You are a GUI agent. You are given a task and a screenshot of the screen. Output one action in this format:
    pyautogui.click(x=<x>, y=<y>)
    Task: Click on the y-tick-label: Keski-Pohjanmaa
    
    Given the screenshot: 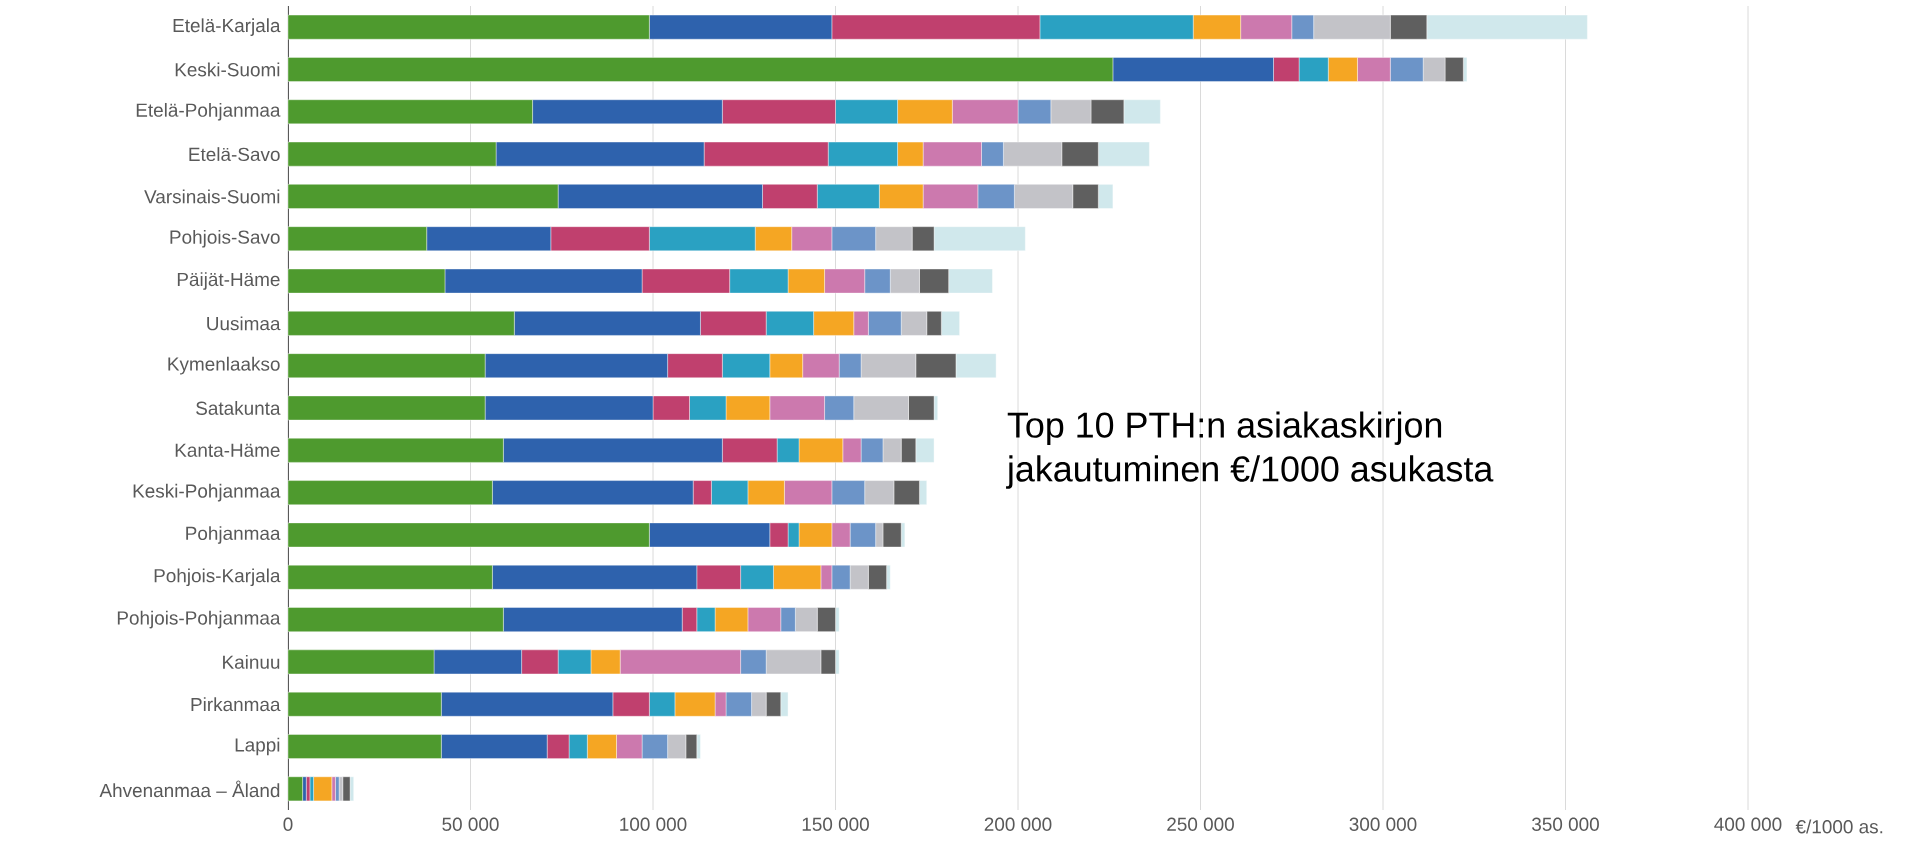 What is the action you would take?
    pyautogui.click(x=207, y=492)
    